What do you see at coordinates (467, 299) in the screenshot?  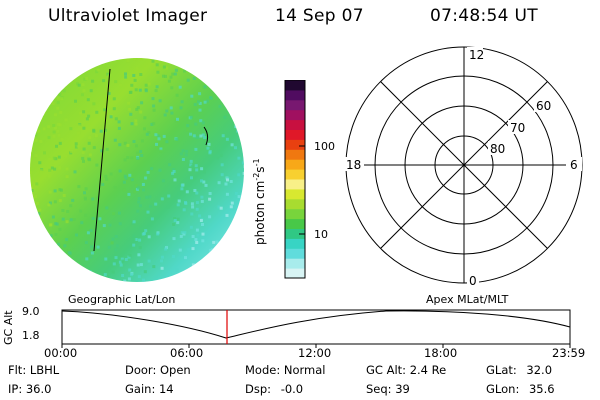 I see `timeline-right-title: Apex MLat/MLT` at bounding box center [467, 299].